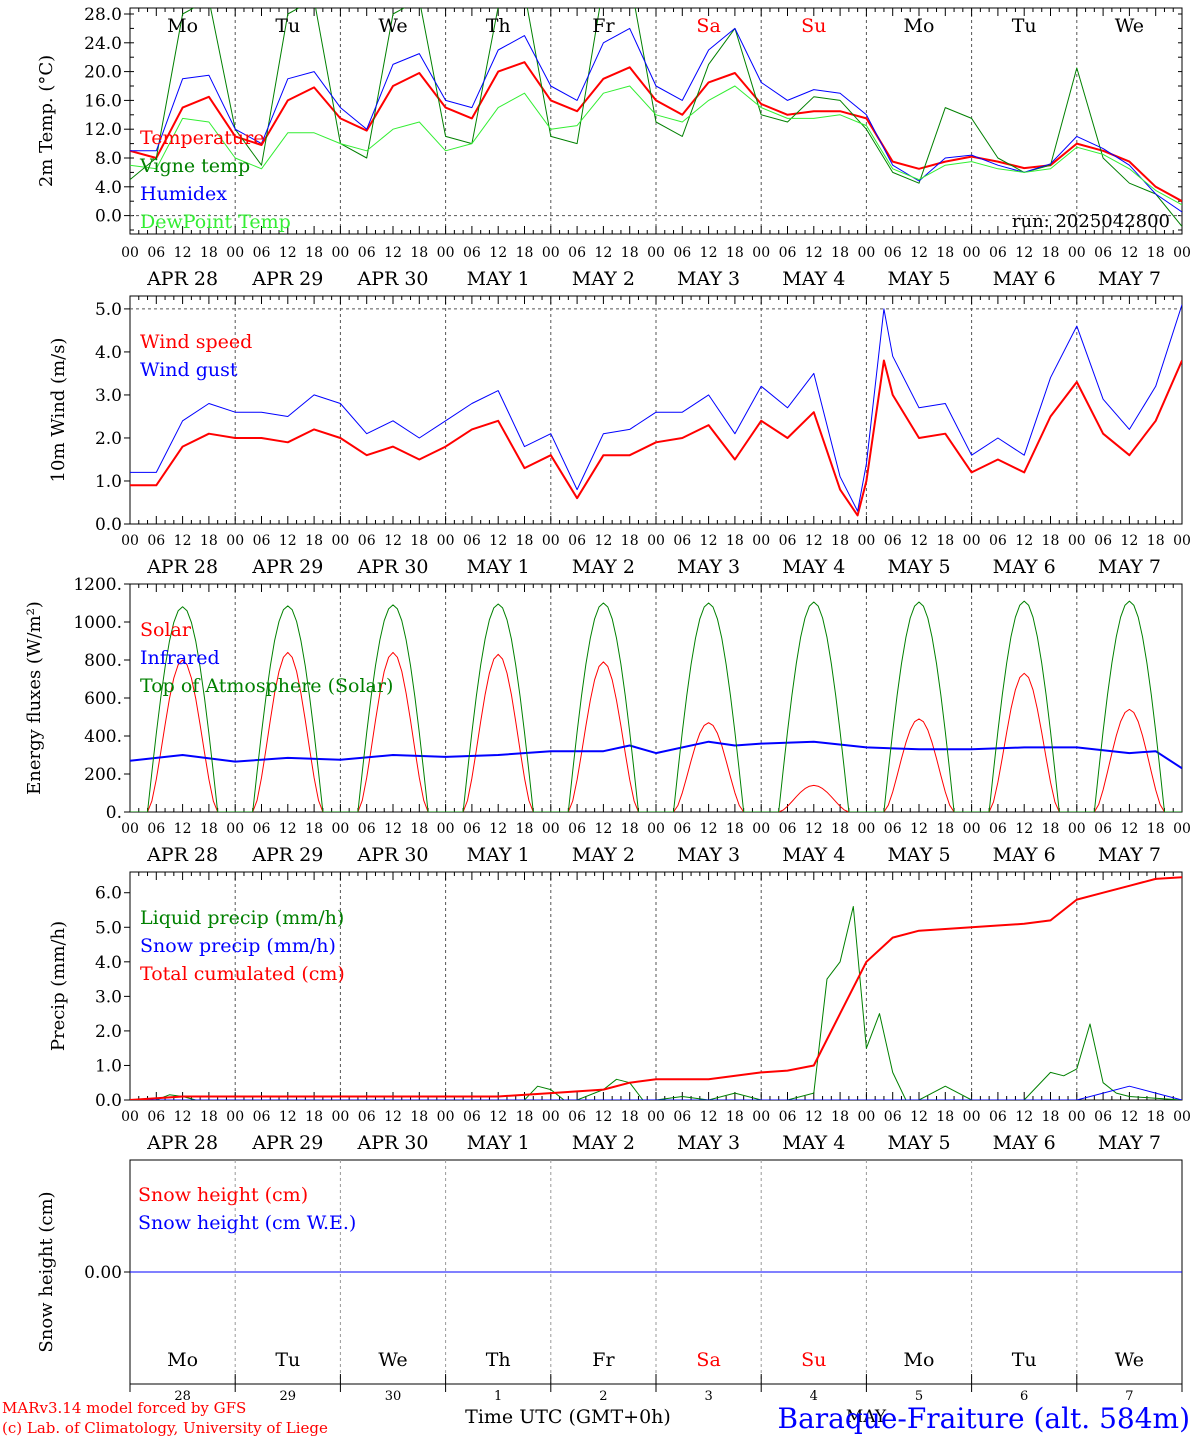 This screenshot has width=1194, height=1440. Describe the element at coordinates (813, 1360) in the screenshot. I see `day-letter-bottom: Su` at that location.